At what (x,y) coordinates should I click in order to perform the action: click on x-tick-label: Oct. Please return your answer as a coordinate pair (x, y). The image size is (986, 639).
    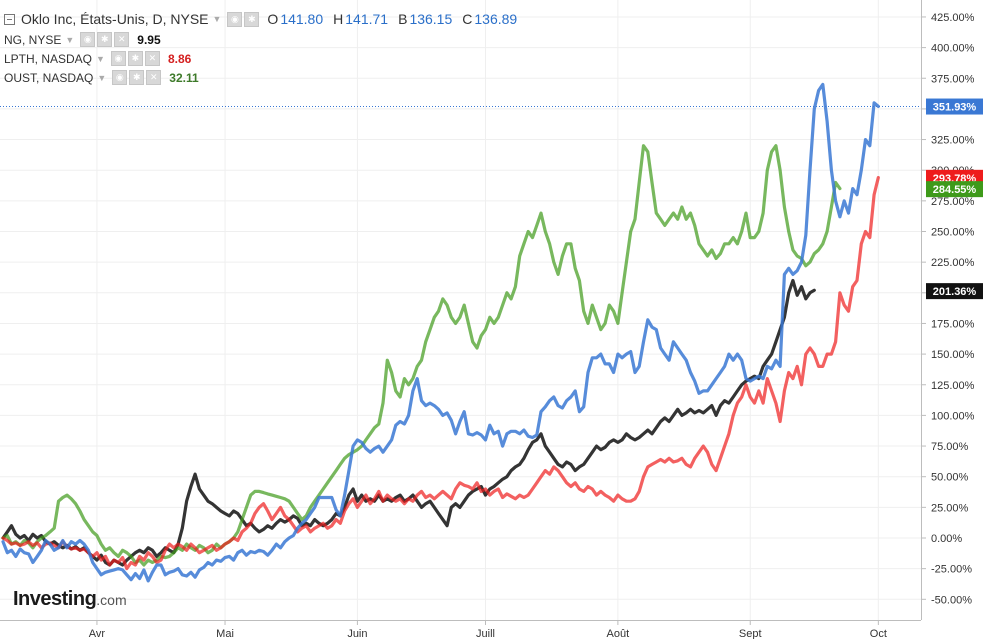
    Looking at the image, I should click on (878, 633).